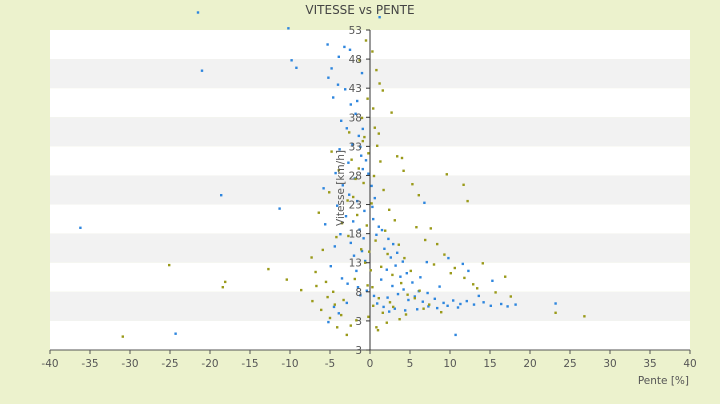 The image size is (720, 404). Describe the element at coordinates (358, 293) in the screenshot. I see `y-tick-label: 8` at that location.